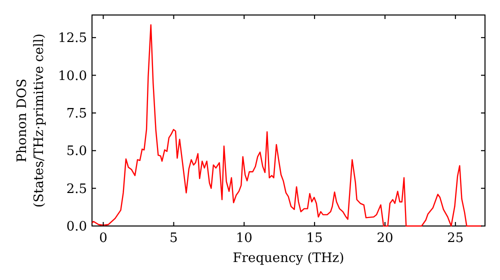 Image resolution: width=500 pixels, height=280 pixels. What do you see at coordinates (72, 38) in the screenshot?
I see `y-tick-label: 12.5` at bounding box center [72, 38].